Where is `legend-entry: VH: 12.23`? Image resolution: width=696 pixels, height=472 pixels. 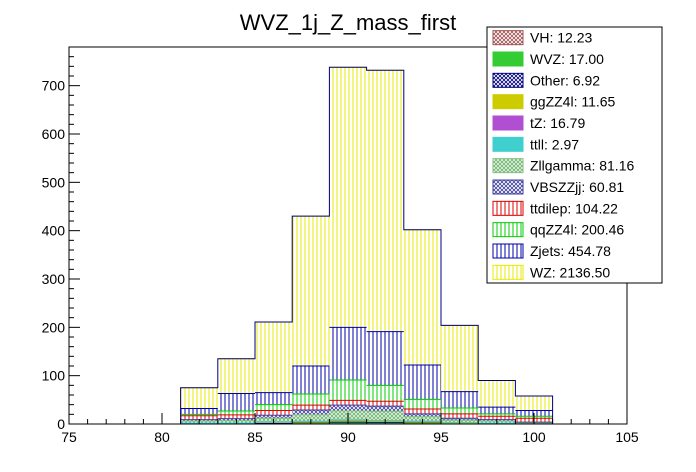 legend-entry: VH: 12.23 is located at coordinates (561, 38).